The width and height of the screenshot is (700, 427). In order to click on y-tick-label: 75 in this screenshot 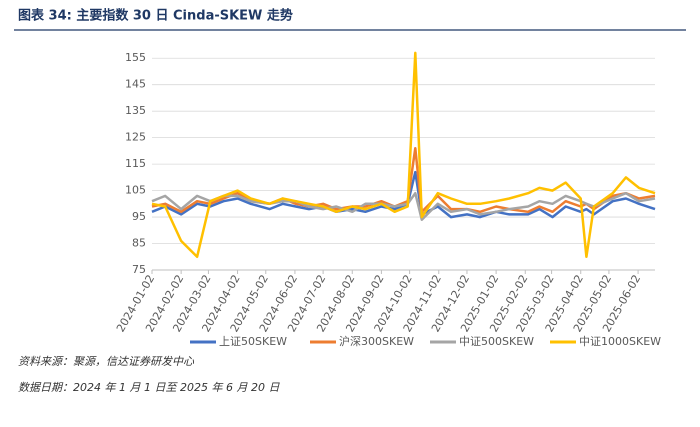, I will do `click(139, 269)`.